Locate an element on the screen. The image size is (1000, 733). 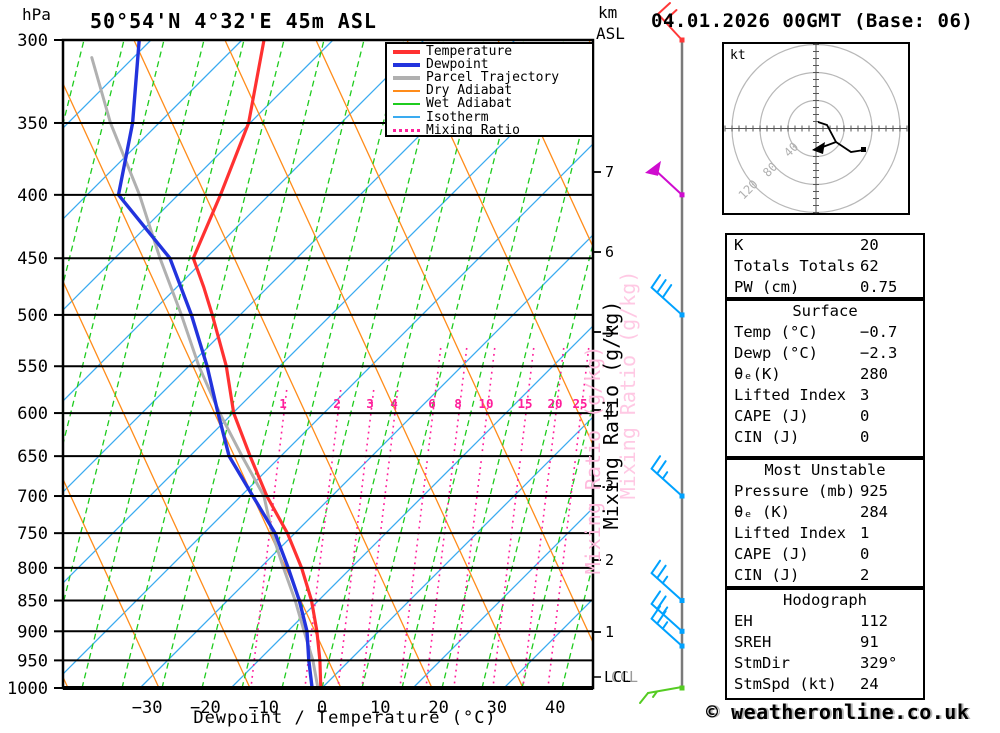
stat-label: Lifted Index is located at coordinates (790, 533).